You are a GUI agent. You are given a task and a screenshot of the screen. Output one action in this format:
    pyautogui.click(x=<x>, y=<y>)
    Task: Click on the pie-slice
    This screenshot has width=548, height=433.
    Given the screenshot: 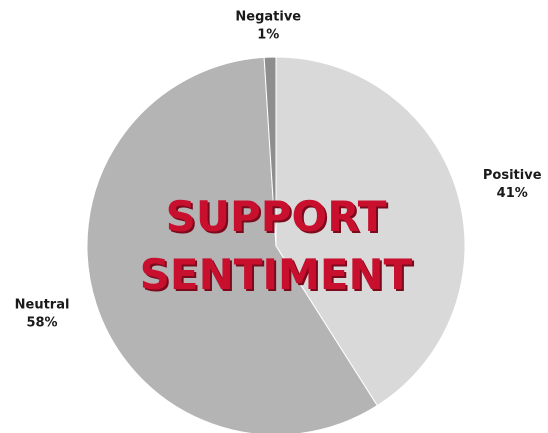 What is the action you would take?
    pyautogui.click(x=270, y=151)
    